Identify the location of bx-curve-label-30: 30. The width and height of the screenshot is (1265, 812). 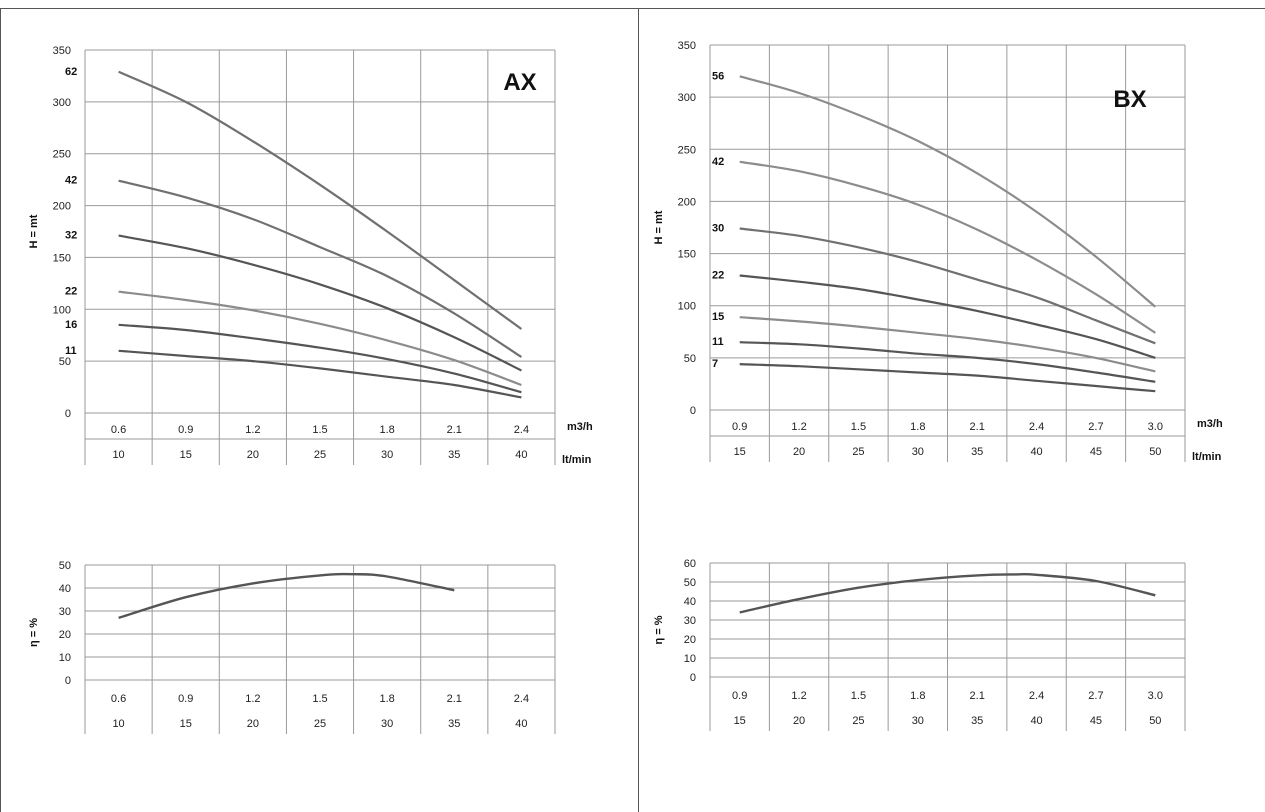
(718, 229).